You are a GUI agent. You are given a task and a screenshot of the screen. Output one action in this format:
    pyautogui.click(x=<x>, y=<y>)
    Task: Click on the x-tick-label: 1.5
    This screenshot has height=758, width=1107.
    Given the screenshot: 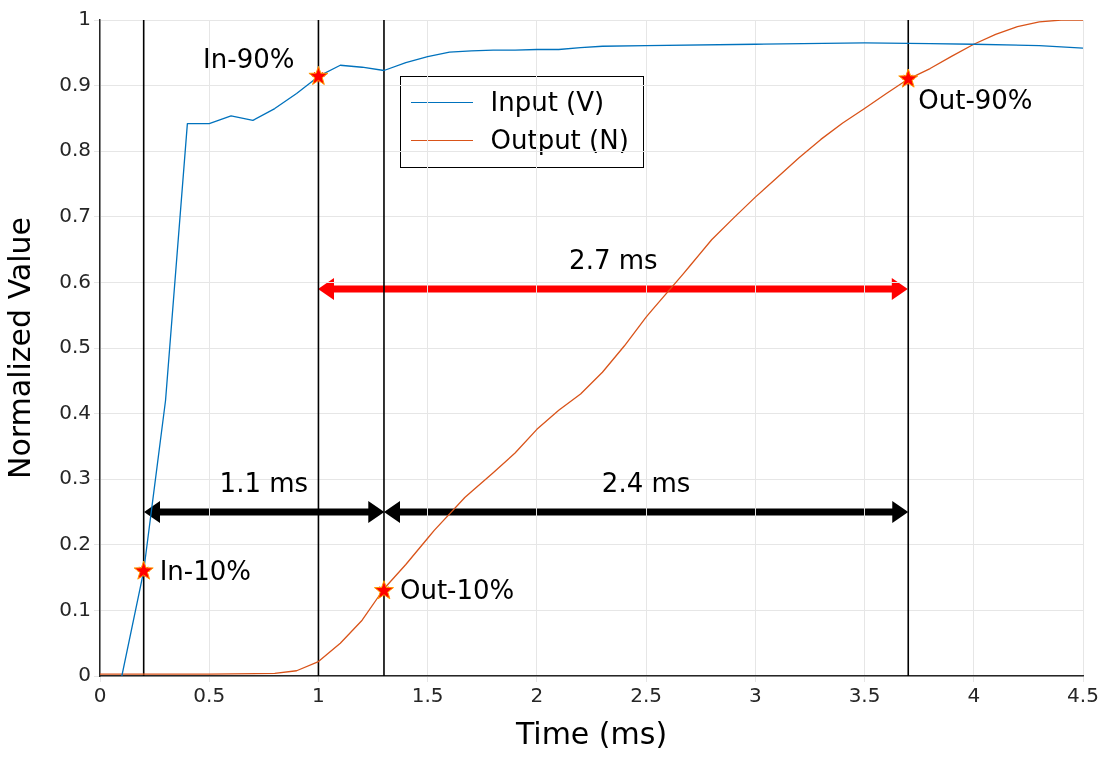 What is the action you would take?
    pyautogui.click(x=427, y=695)
    